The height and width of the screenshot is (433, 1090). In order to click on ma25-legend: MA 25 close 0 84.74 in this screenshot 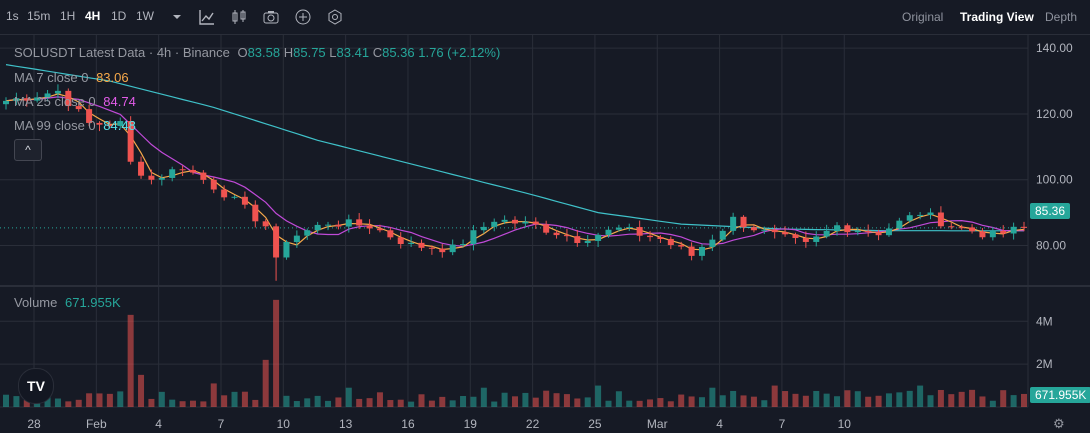, I will do `click(75, 101)`.